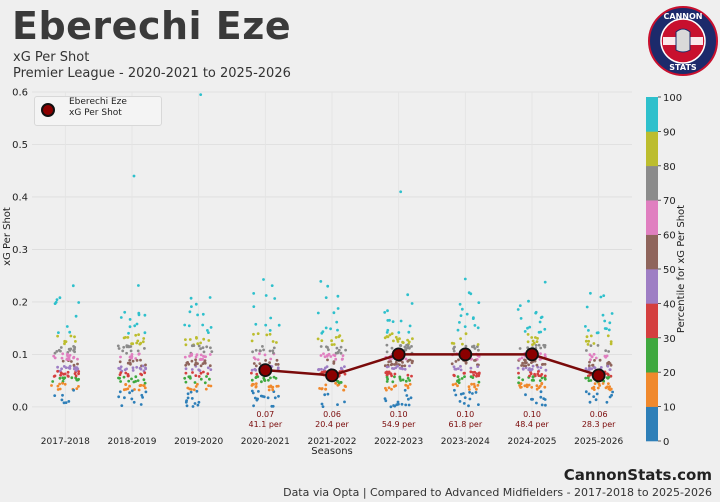 This screenshot has width=720, height=502. Describe the element at coordinates (98, 111) in the screenshot. I see `chart-legend: Eberechi Eze xG Per Shot` at that location.